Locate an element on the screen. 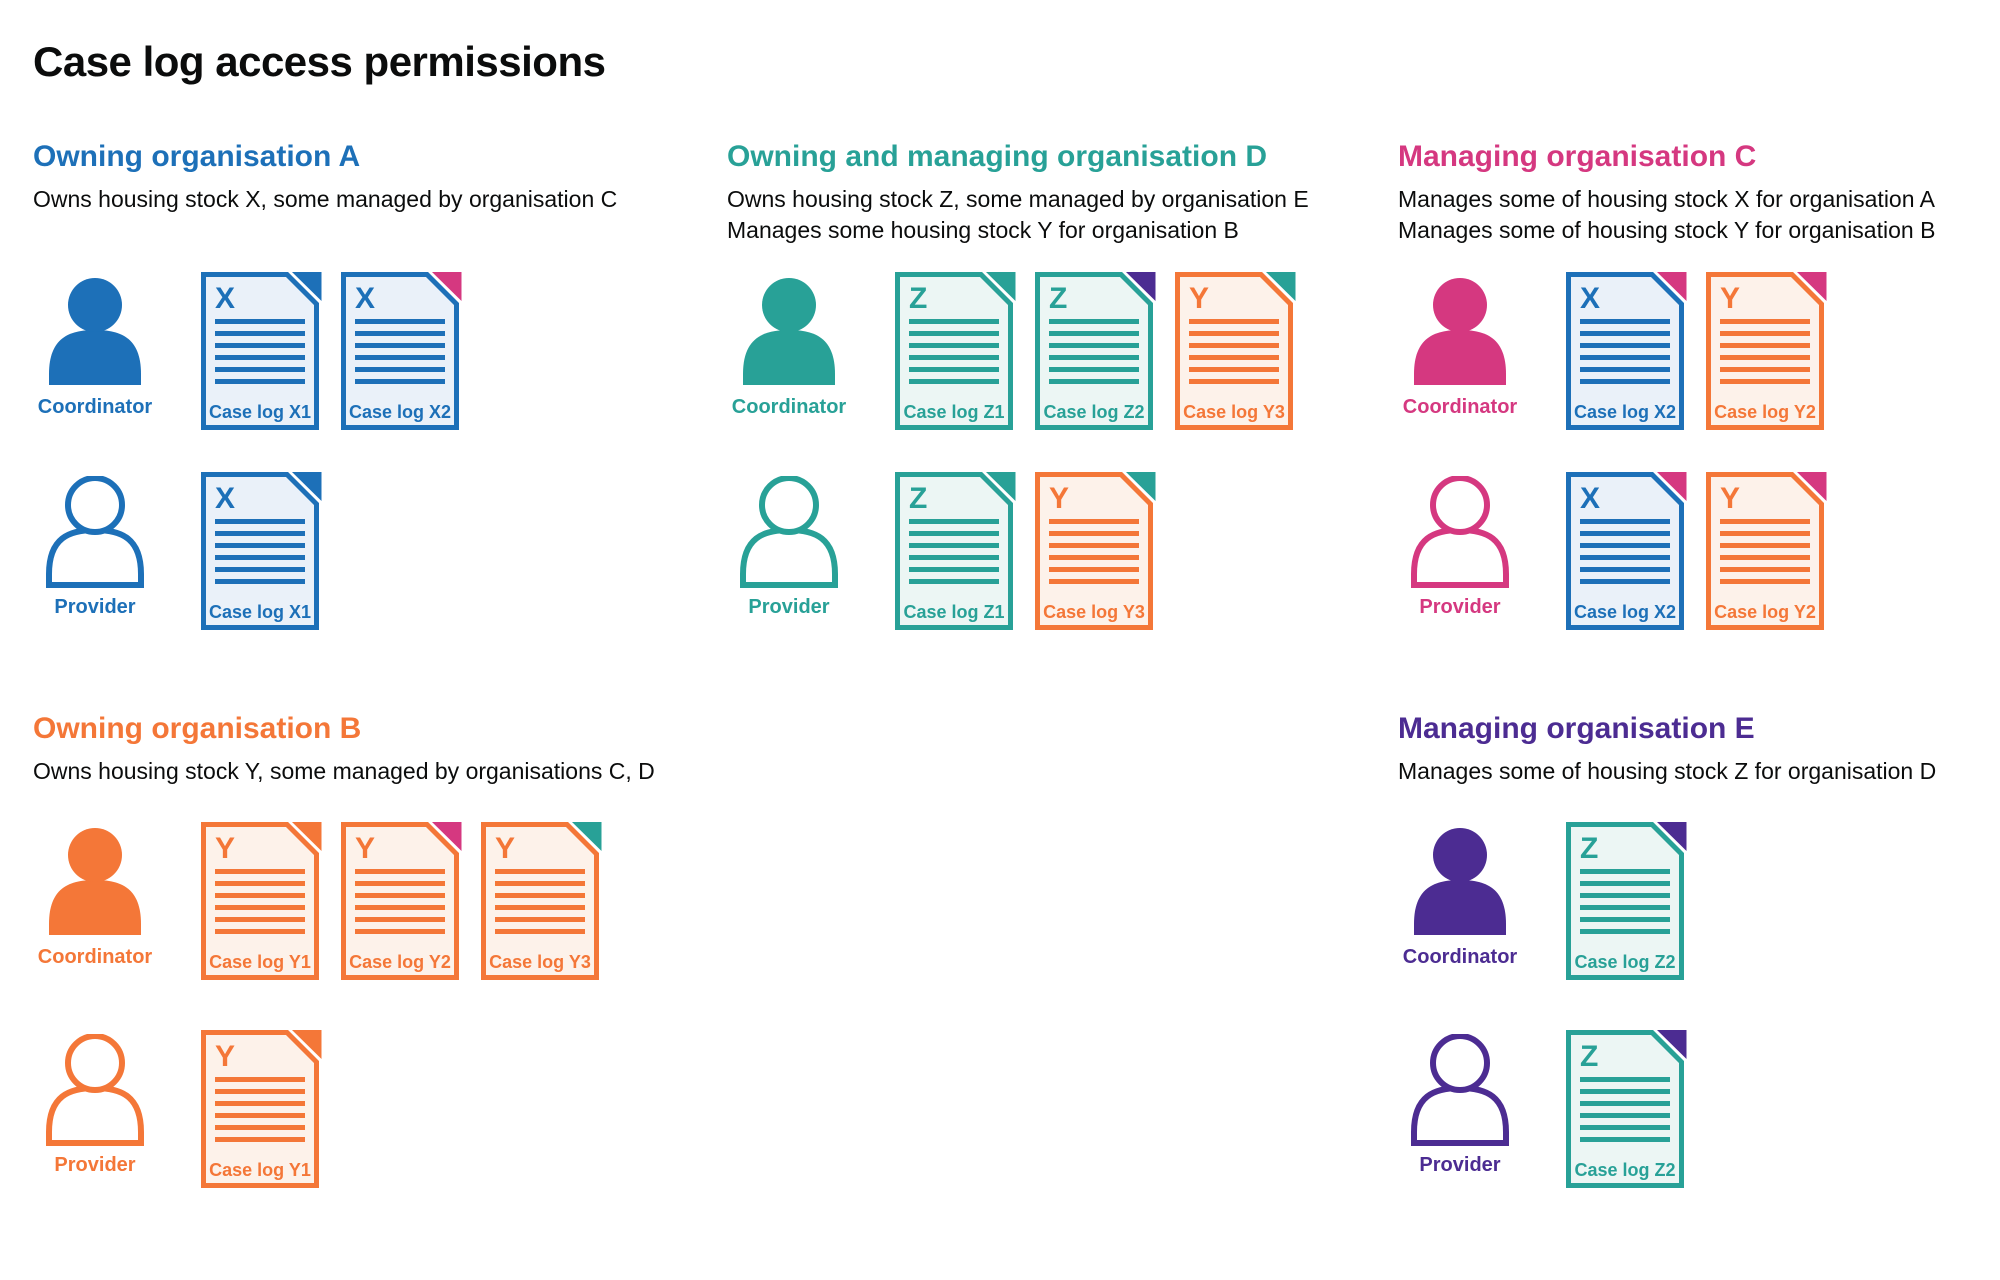 The width and height of the screenshot is (2000, 1280). org-heading: Owning and managing organisation D is located at coordinates (997, 156).